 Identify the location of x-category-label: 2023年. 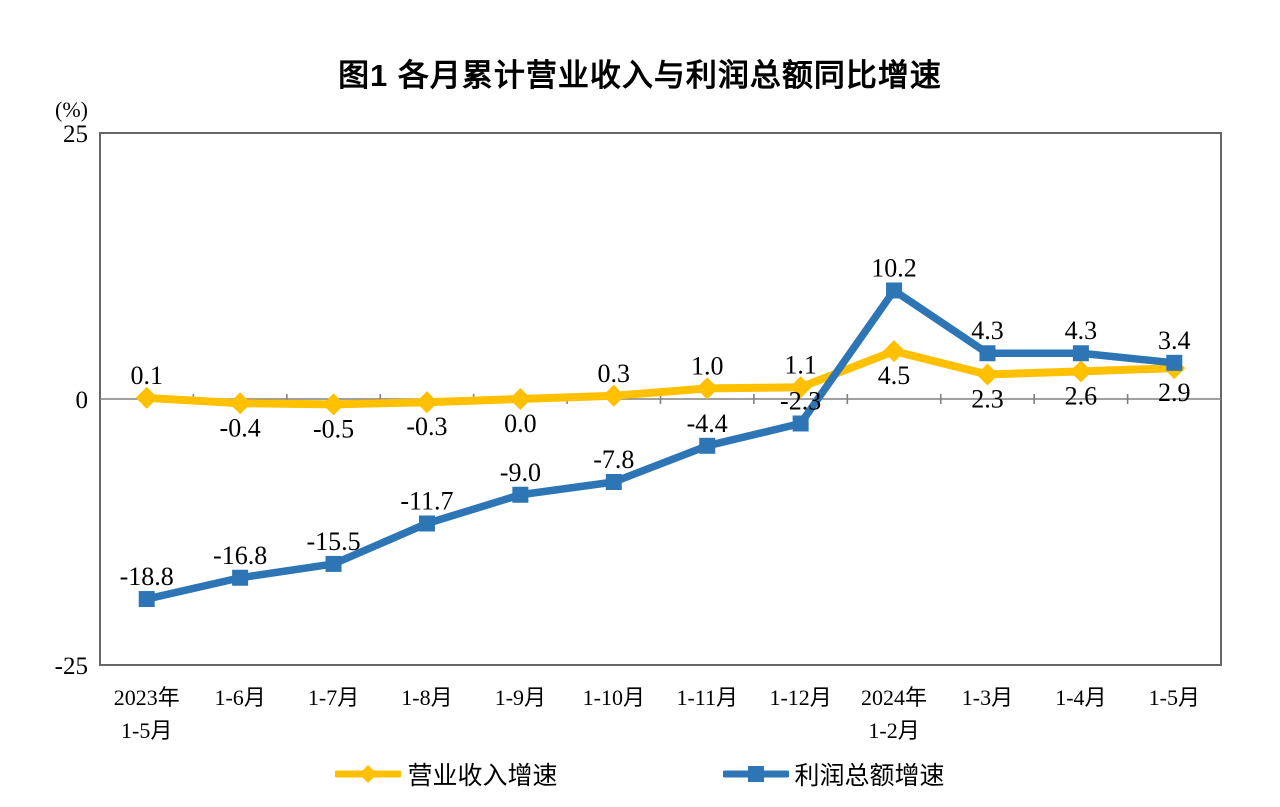
(147, 697).